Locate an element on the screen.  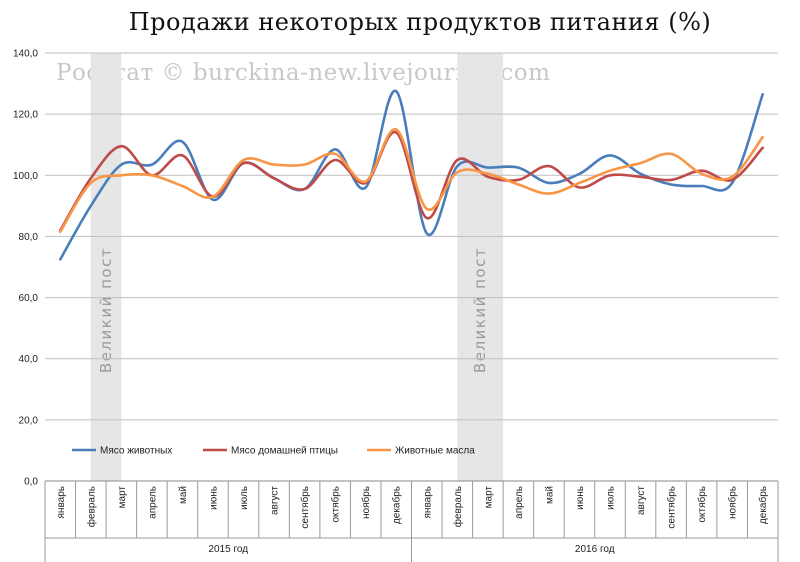
year-label: 2016 год is located at coordinates (595, 549).